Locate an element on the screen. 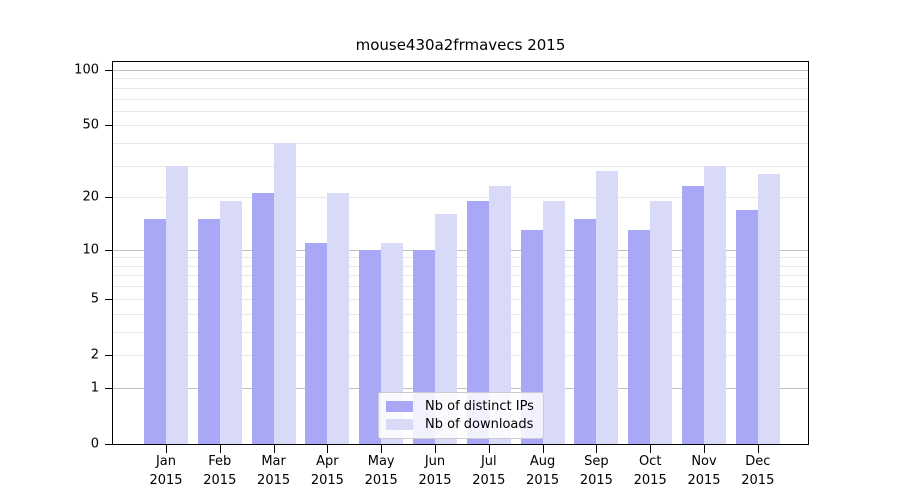  legend-label-downloads: Nb of downloads is located at coordinates (479, 424).